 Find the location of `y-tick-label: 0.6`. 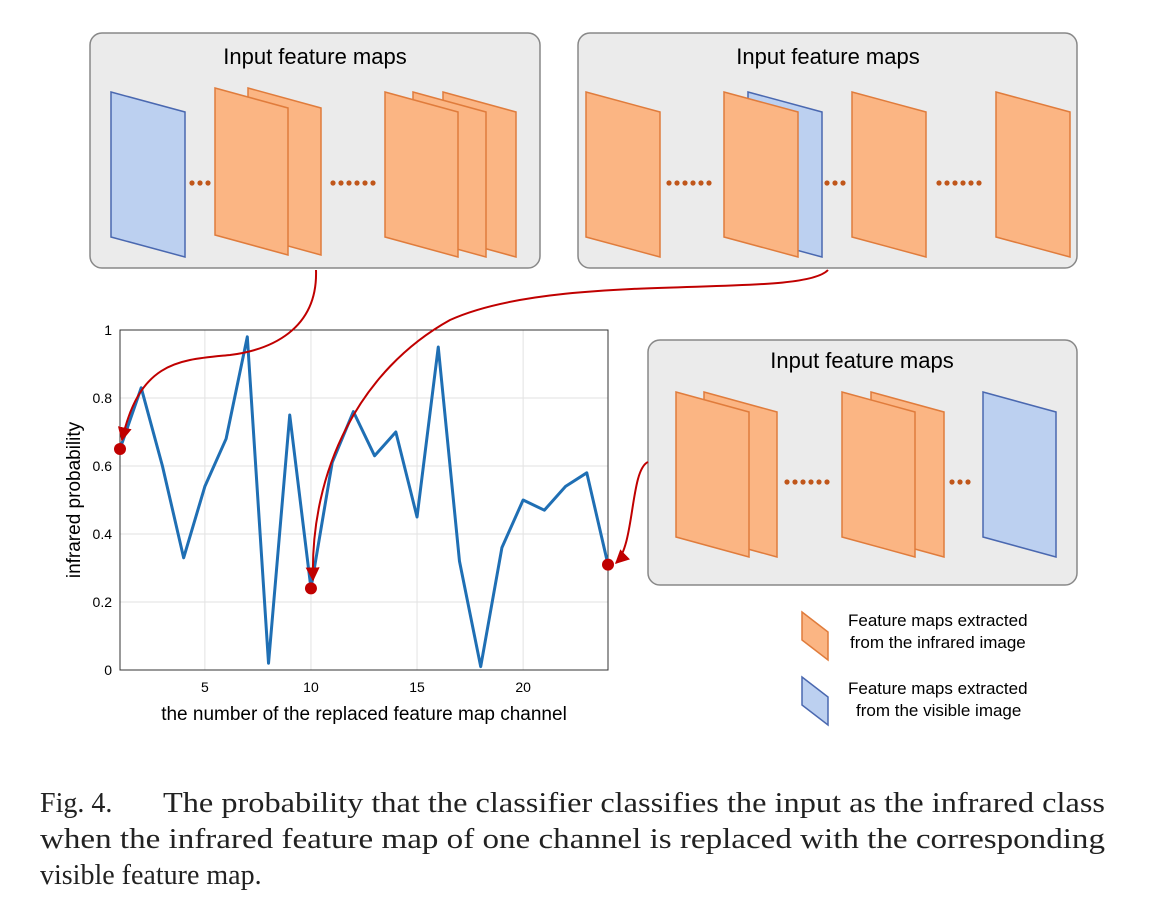

y-tick-label: 0.6 is located at coordinates (103, 466).